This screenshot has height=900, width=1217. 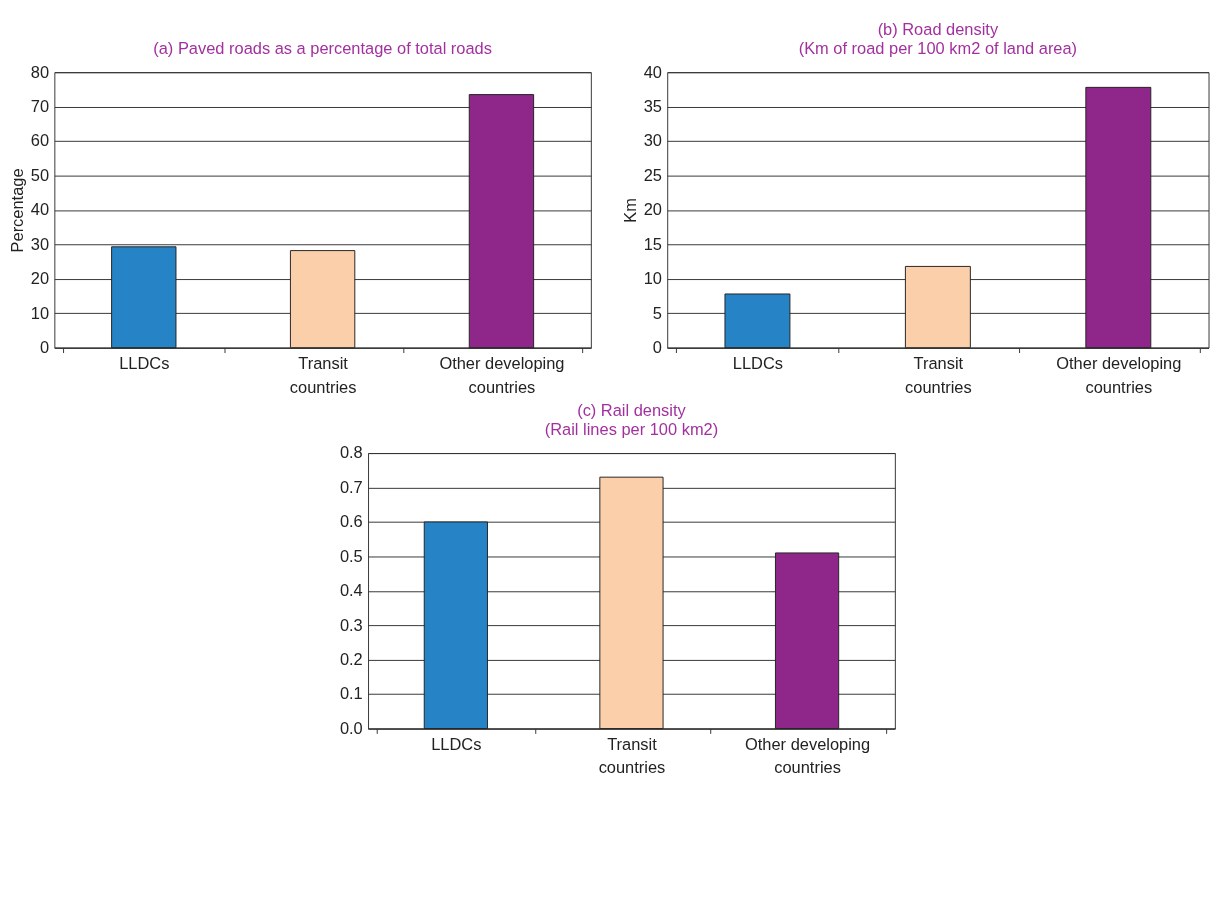 What do you see at coordinates (351, 590) in the screenshot?
I see `y-tick-label: 0.4` at bounding box center [351, 590].